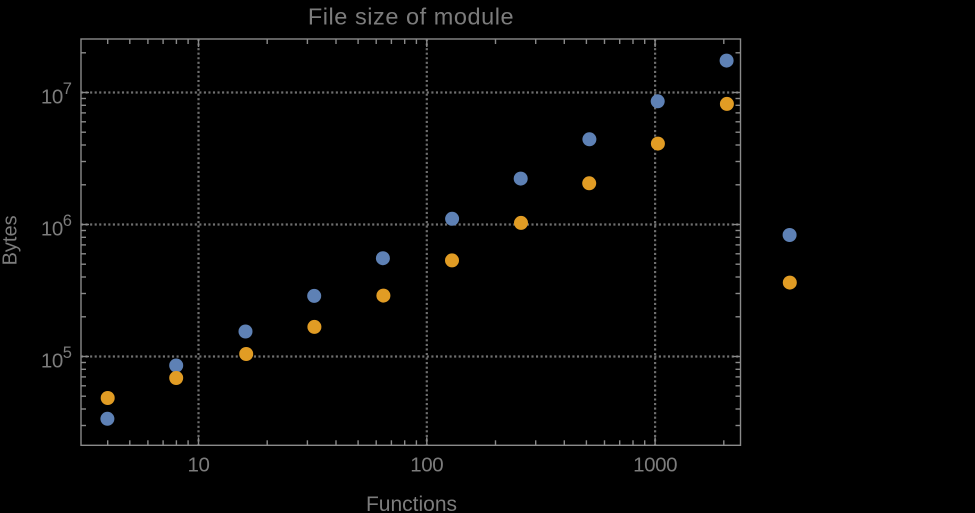  What do you see at coordinates (67, 221) in the screenshot?
I see `svg-text: 6` at bounding box center [67, 221].